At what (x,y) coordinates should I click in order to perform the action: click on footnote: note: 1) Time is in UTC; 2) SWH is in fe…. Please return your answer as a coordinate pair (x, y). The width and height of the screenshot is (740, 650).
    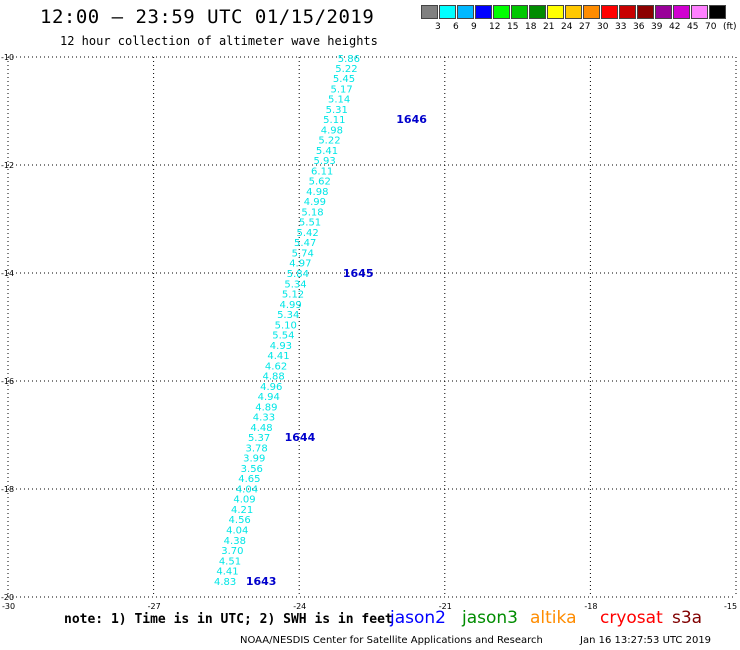
    Looking at the image, I should click on (228, 619).